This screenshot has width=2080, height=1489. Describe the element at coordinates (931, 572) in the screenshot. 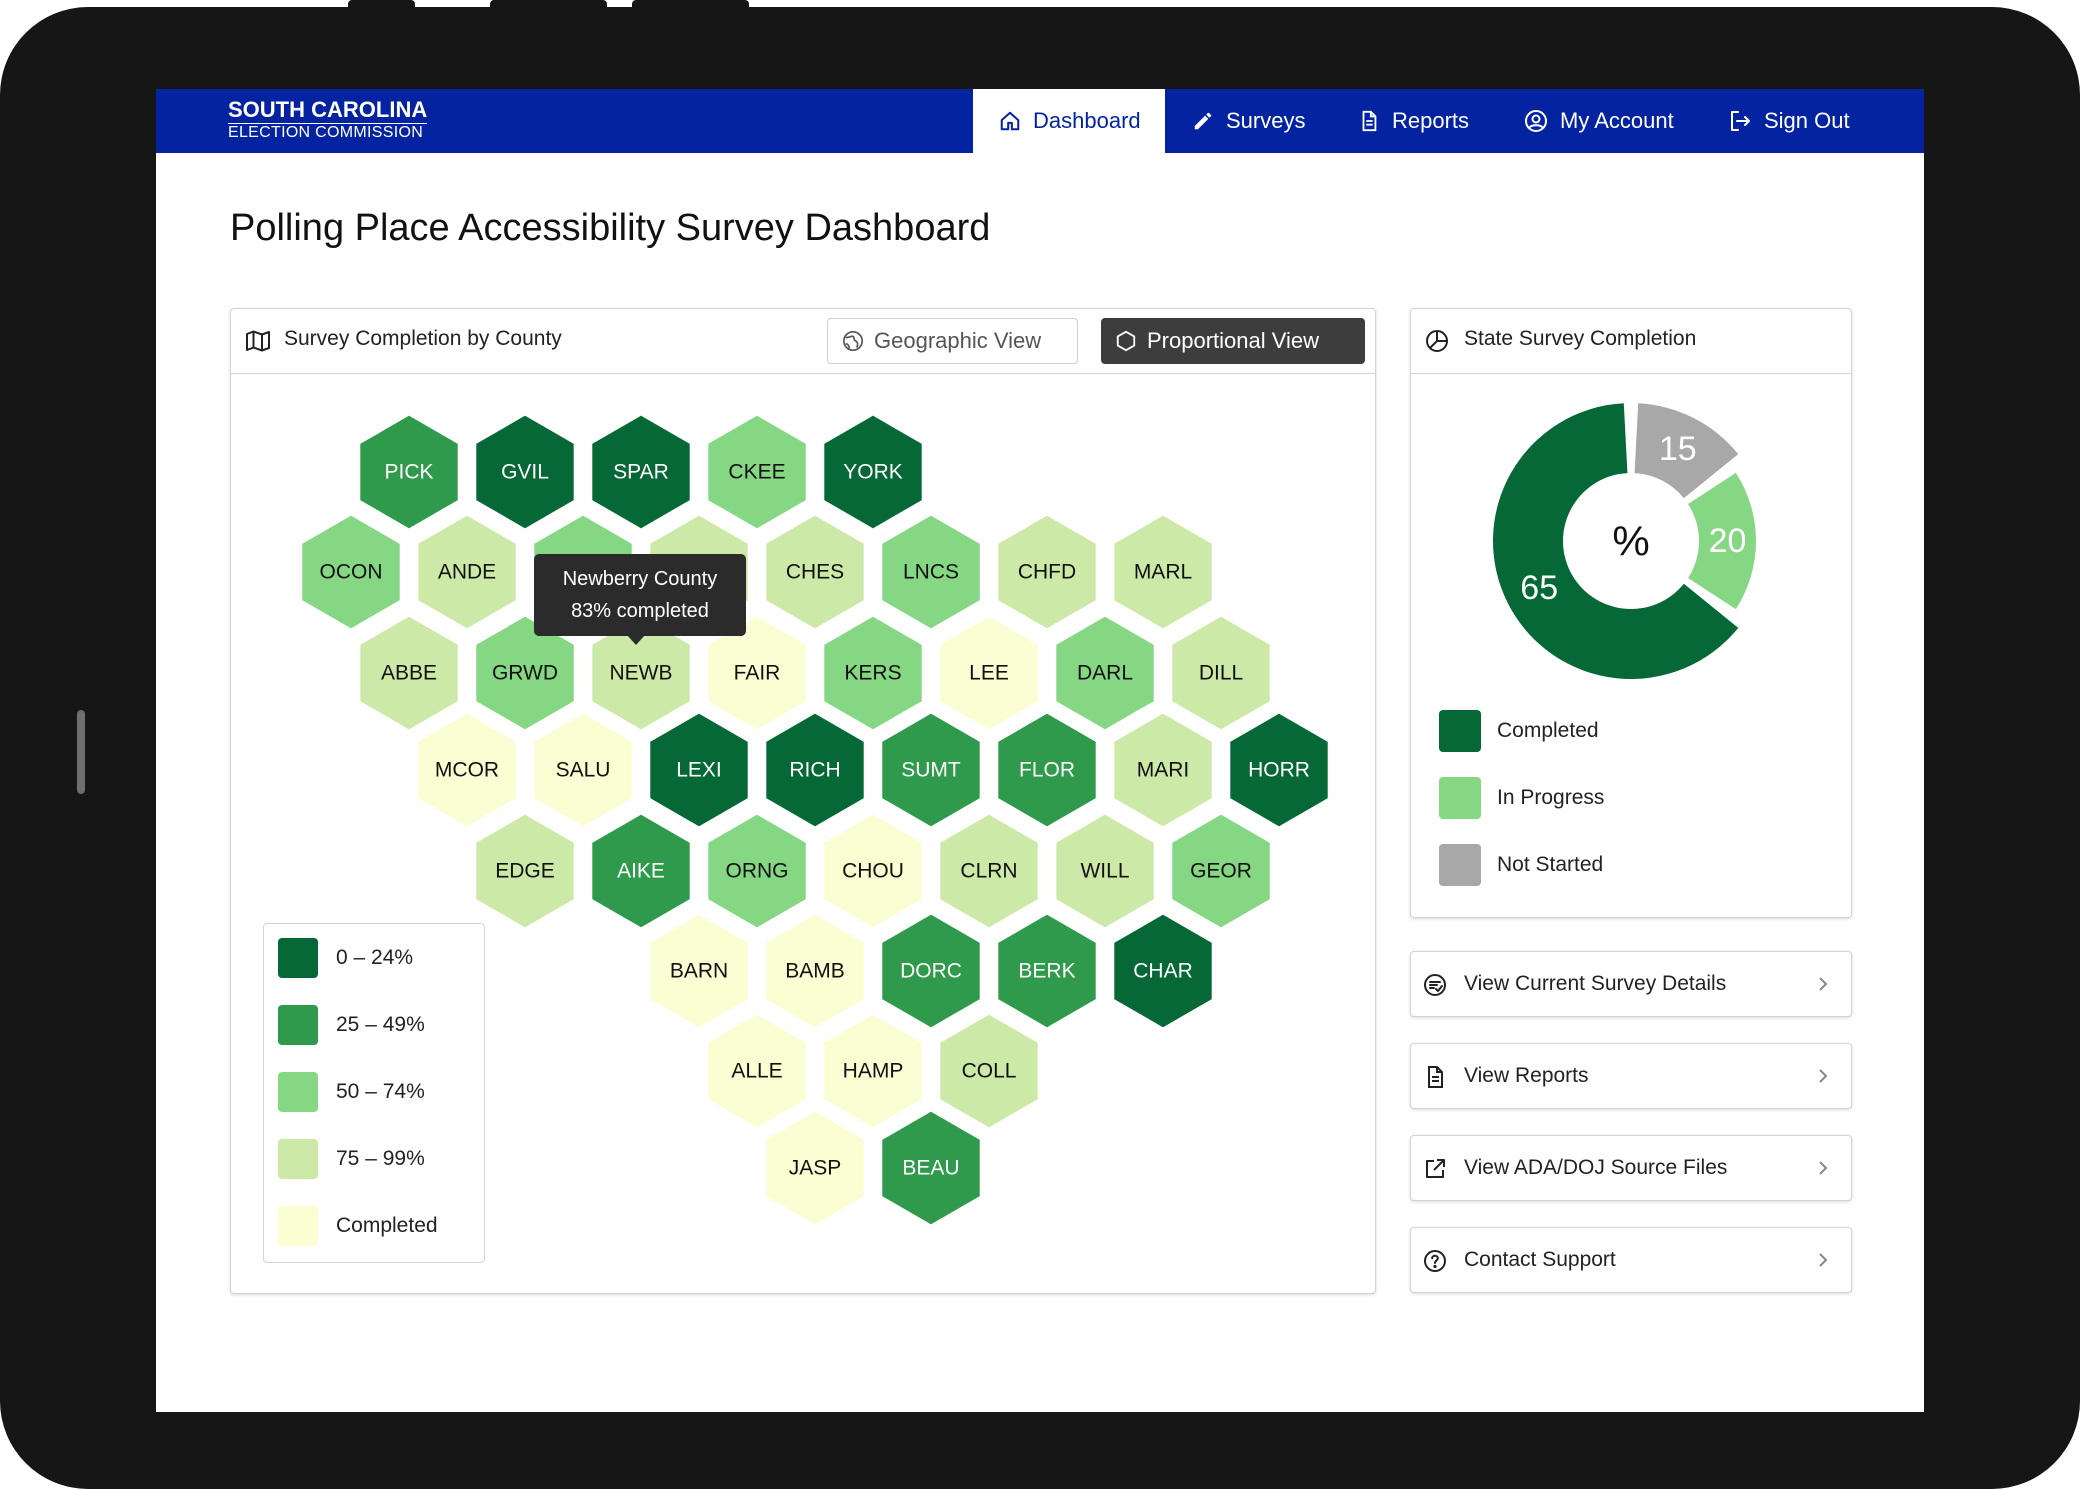

I see `county-hex-lncs: LNCS` at that location.